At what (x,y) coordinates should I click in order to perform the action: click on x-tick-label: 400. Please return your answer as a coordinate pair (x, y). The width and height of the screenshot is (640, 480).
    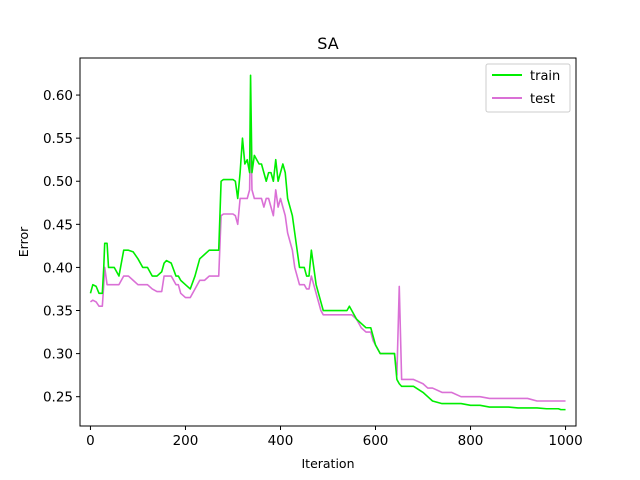
    Looking at the image, I should click on (281, 441).